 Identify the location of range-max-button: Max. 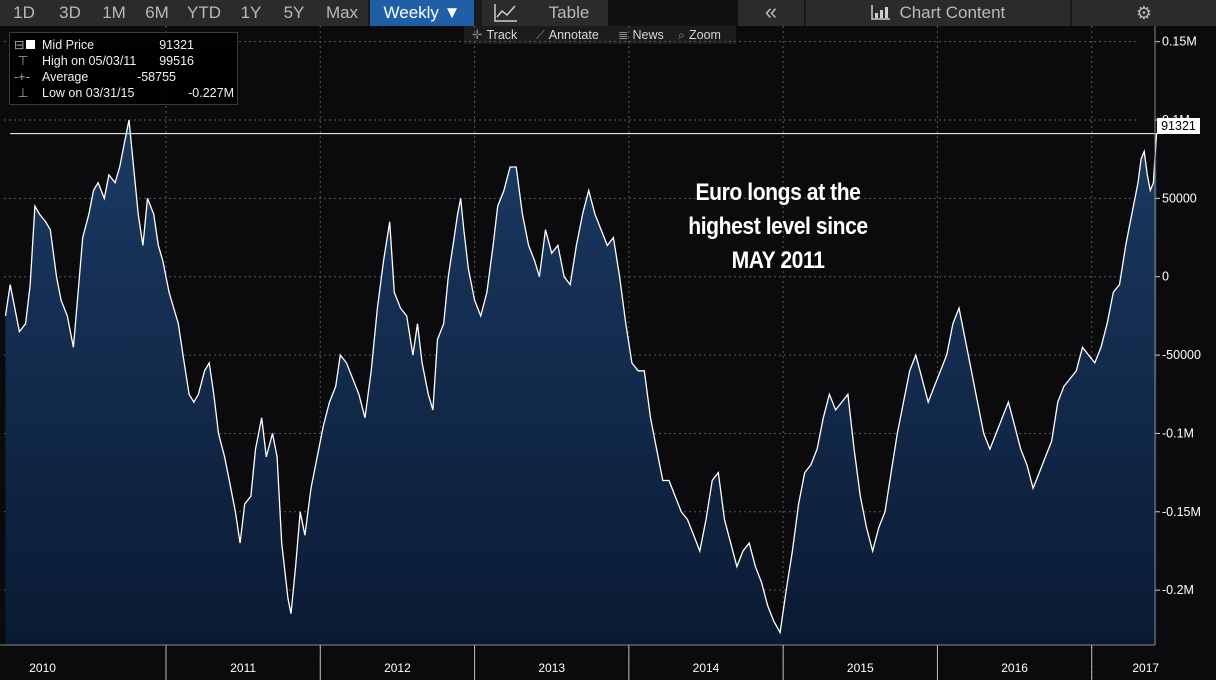
(342, 13).